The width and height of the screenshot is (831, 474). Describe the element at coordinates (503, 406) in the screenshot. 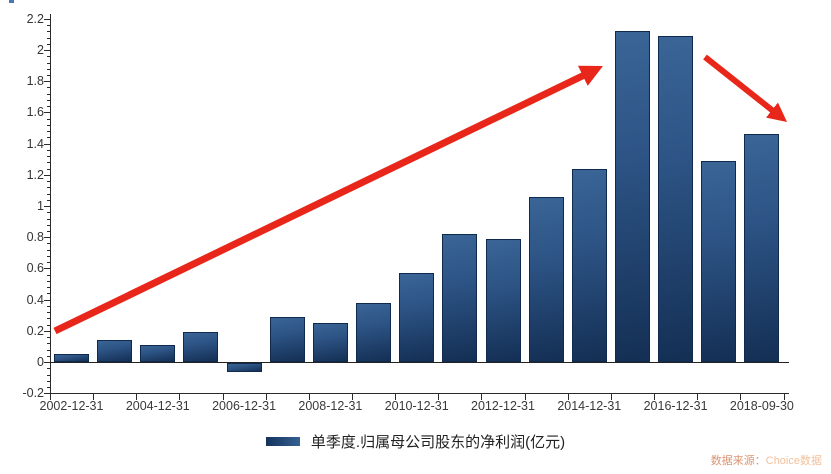

I see `x-tick-label: 2012-12-31` at that location.